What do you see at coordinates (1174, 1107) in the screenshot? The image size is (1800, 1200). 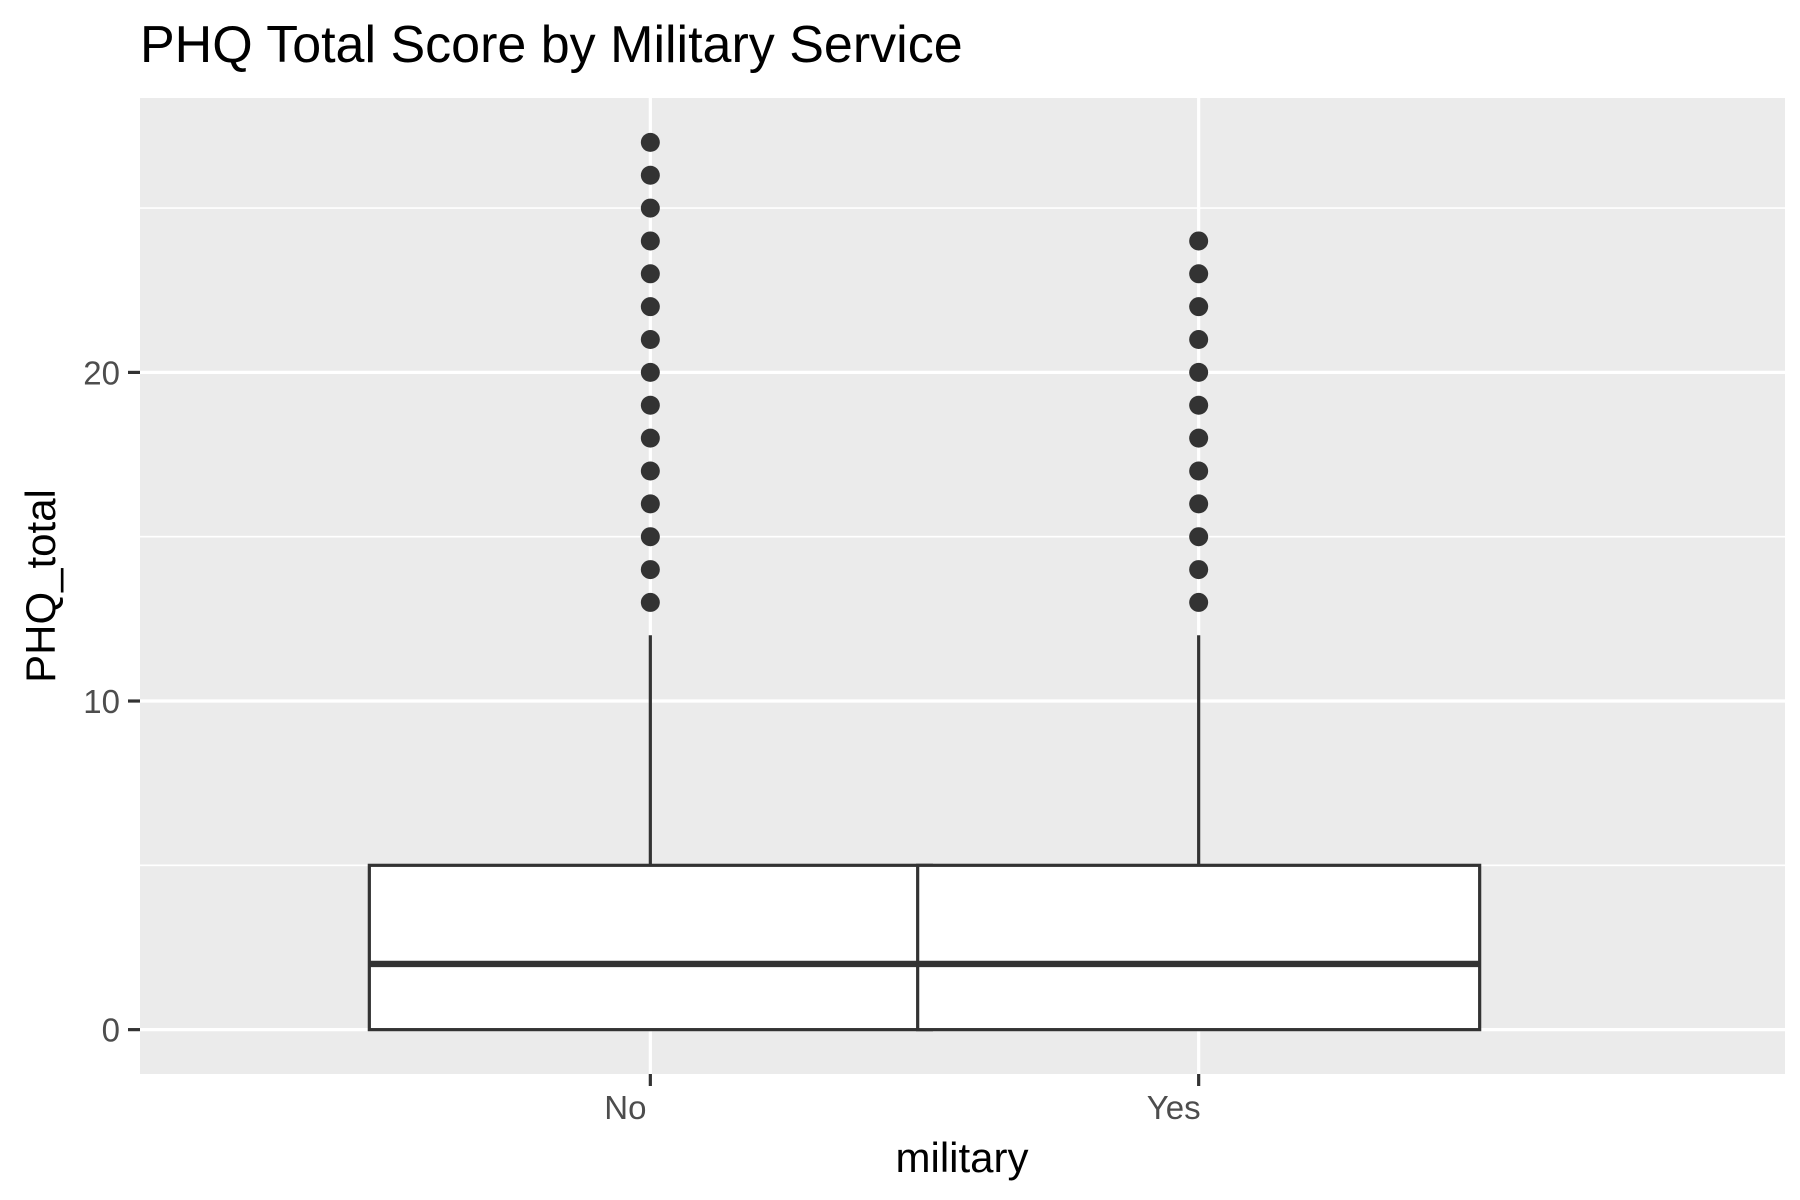 I see `x-tick-label: Yes` at bounding box center [1174, 1107].